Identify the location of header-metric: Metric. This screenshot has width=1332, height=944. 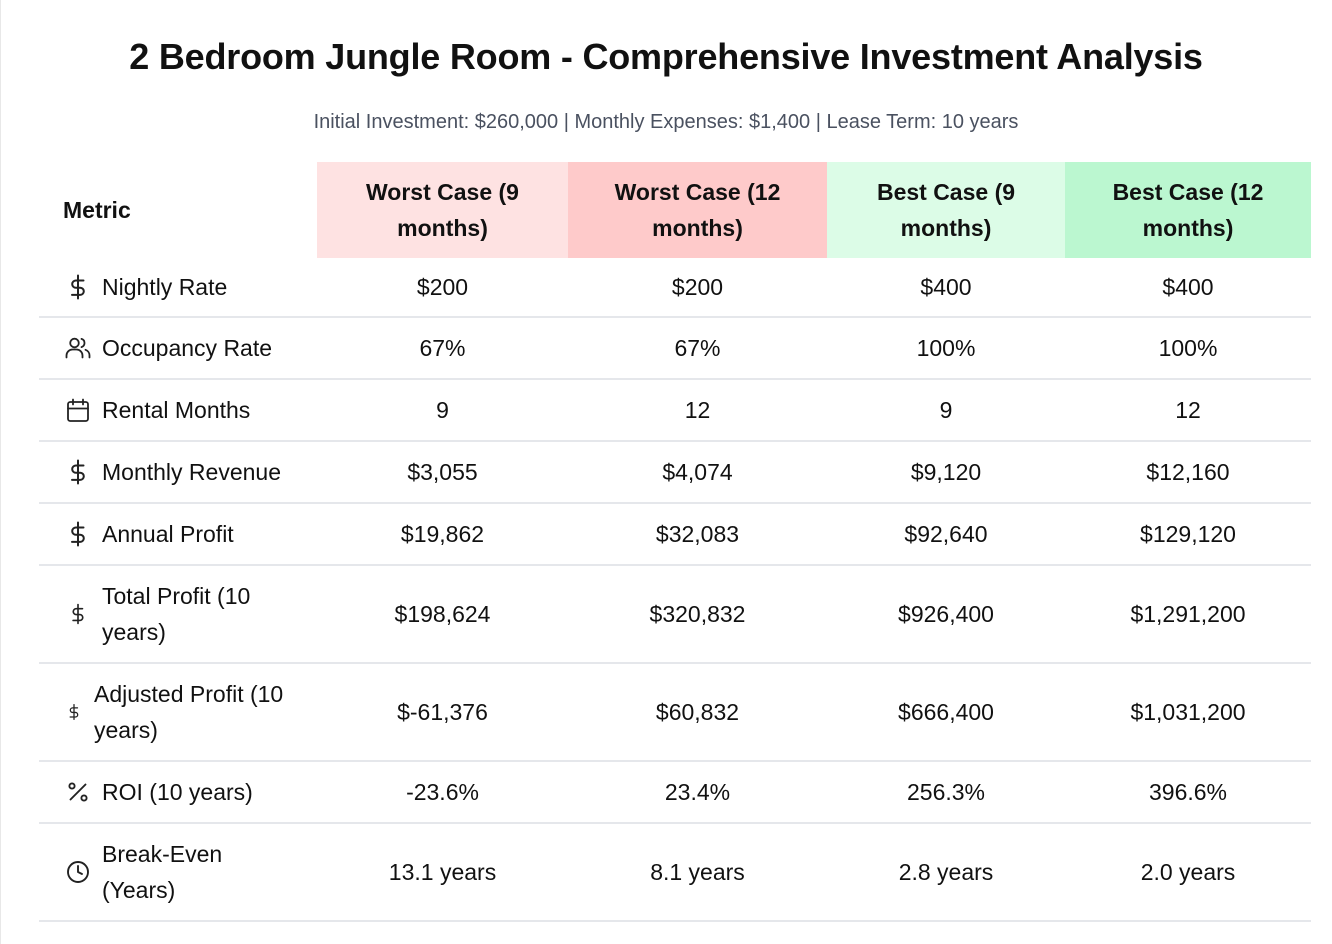
(178, 210).